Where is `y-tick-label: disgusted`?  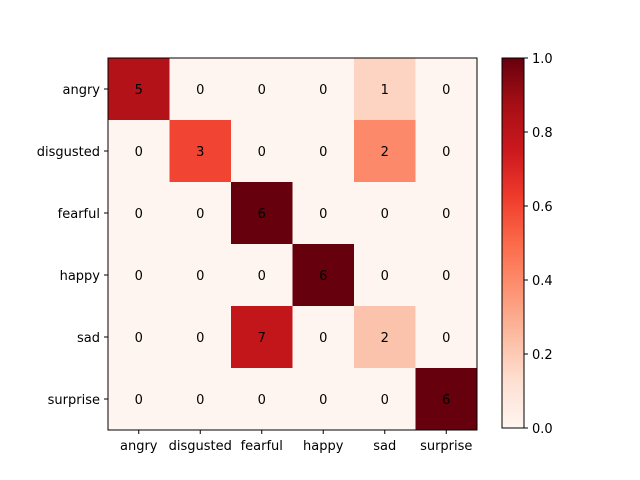
y-tick-label: disgusted is located at coordinates (68, 152).